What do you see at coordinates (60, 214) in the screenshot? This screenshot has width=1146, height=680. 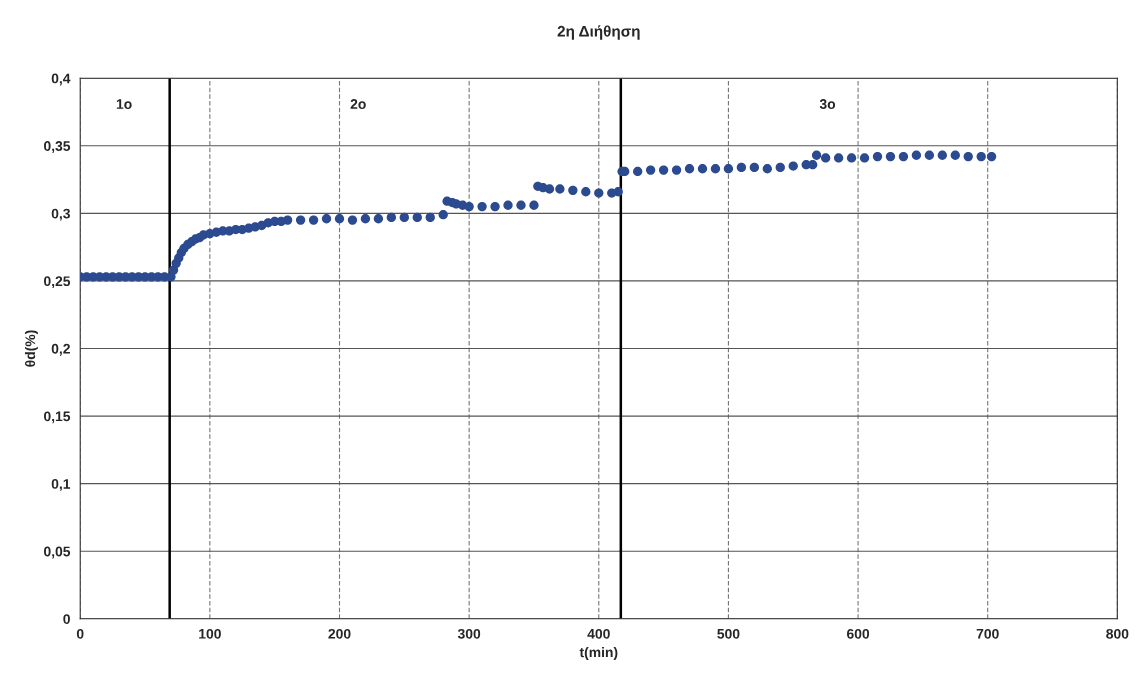 I see `y-tick-label: 0,3` at bounding box center [60, 214].